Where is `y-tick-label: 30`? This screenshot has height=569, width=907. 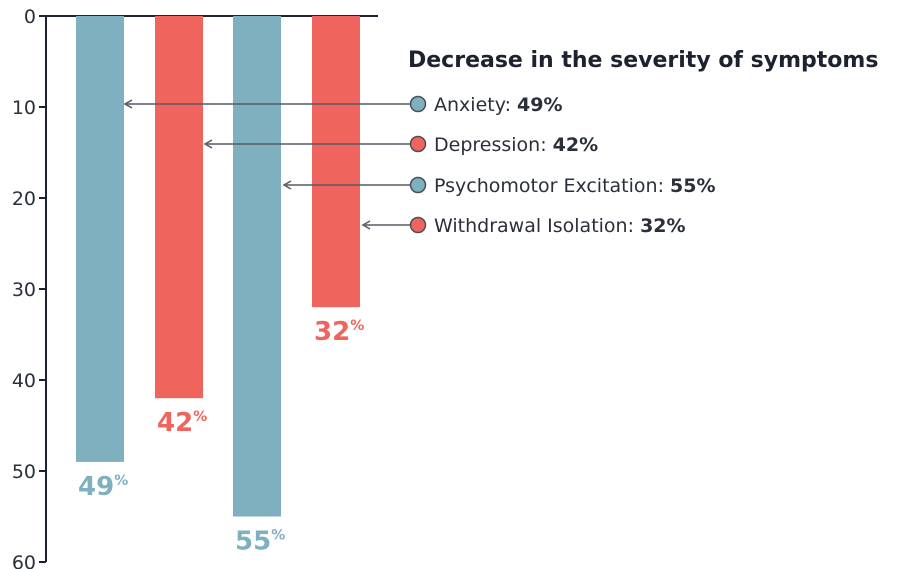
y-tick-label: 30 is located at coordinates (24, 290).